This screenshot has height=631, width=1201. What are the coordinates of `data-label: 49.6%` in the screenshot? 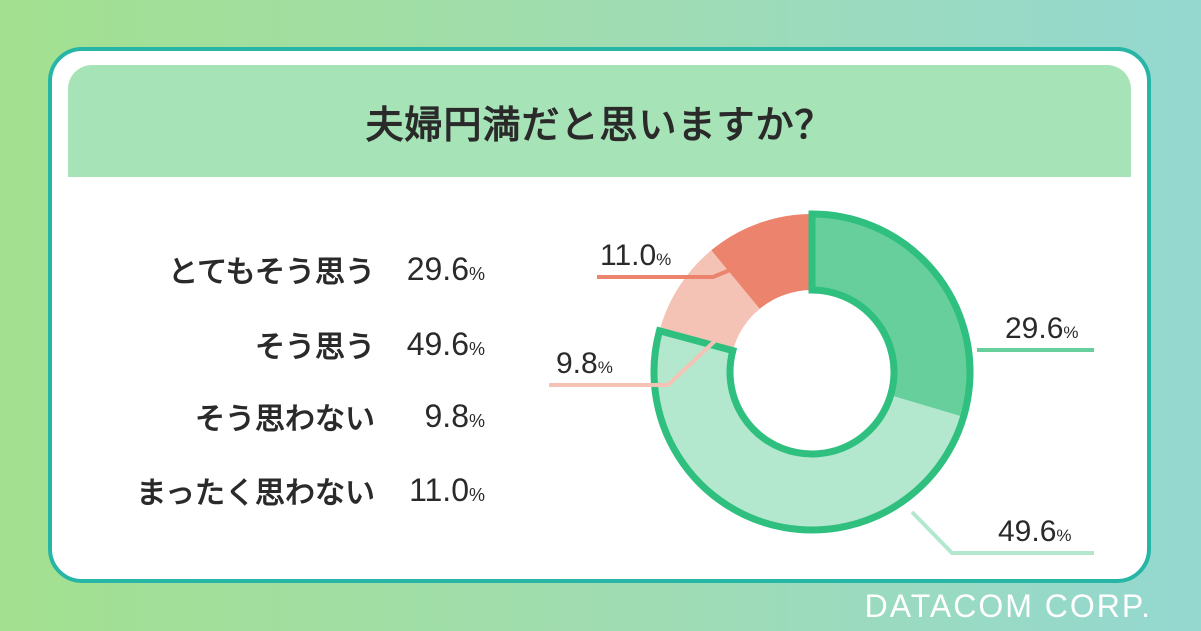 It's located at (1035, 531).